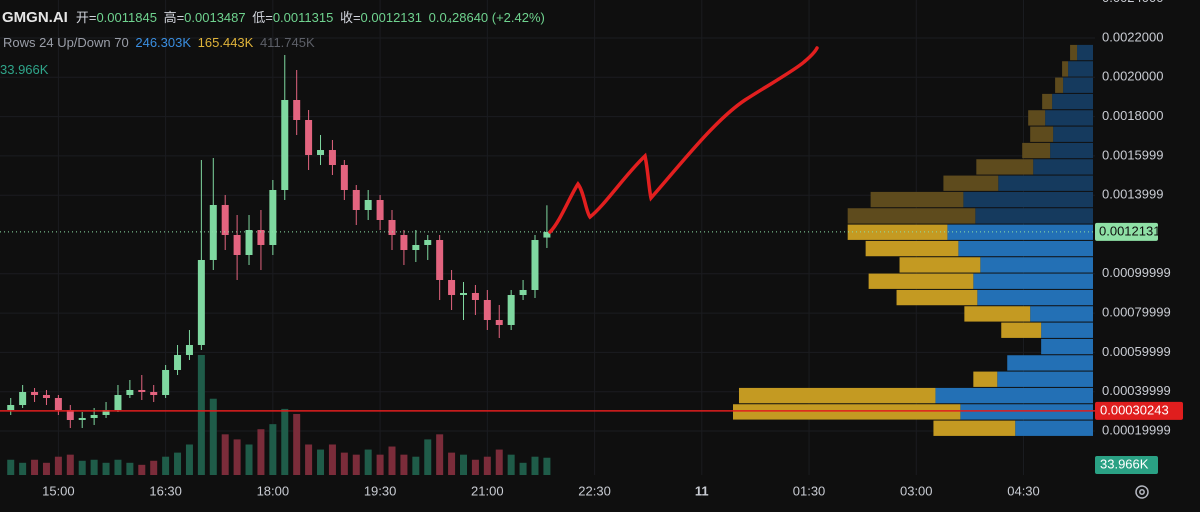 The width and height of the screenshot is (1200, 512). Describe the element at coordinates (702, 490) in the screenshot. I see `x-tick-label: 11` at that location.